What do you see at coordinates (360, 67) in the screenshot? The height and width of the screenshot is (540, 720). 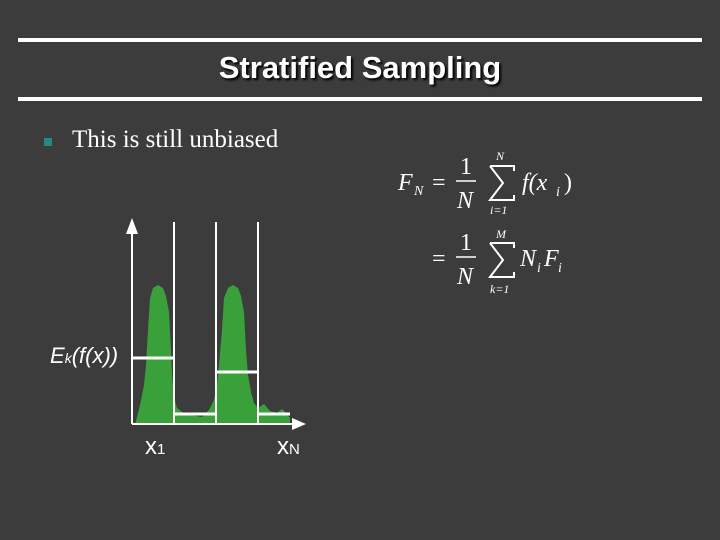 I see `slide-title: Stratified Sampling` at bounding box center [360, 67].